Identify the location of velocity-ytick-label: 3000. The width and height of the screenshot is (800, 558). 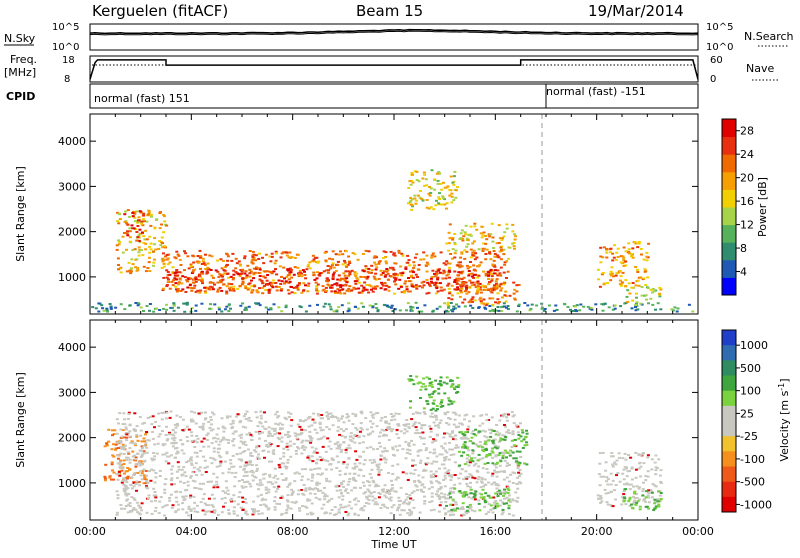
(72, 392).